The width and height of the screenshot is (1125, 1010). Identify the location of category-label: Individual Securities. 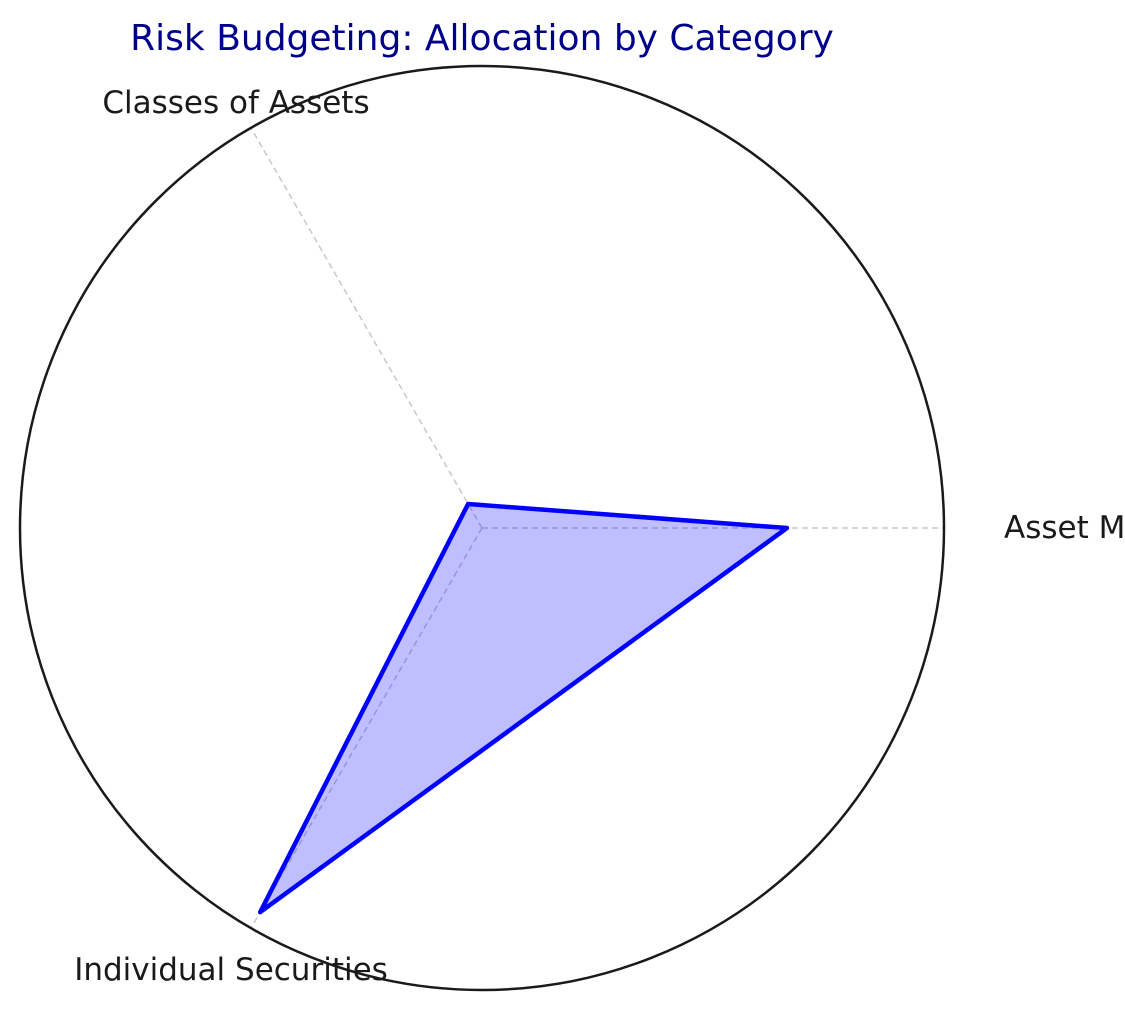
(231, 970).